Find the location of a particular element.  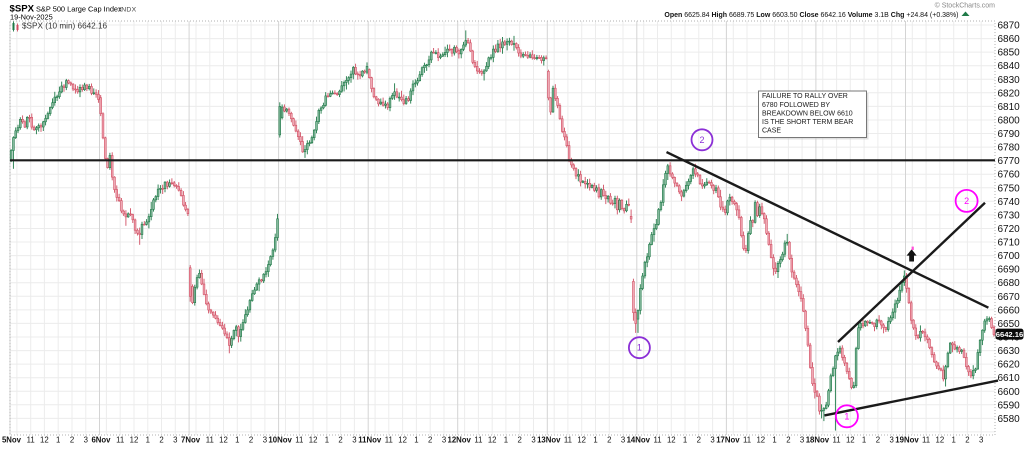

svg-text: 19Nov is located at coordinates (907, 440).